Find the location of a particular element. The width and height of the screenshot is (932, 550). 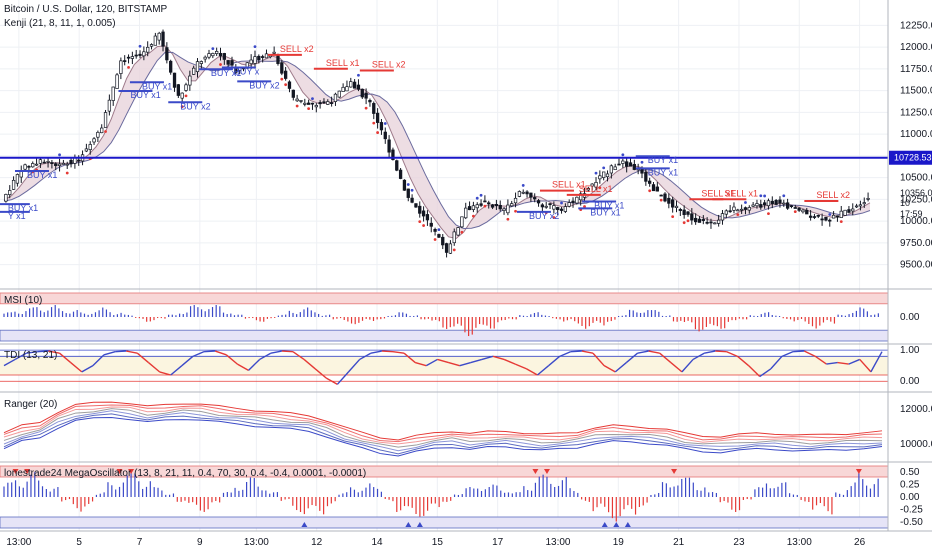

price-tick-label: 11750.00 is located at coordinates (916, 69).